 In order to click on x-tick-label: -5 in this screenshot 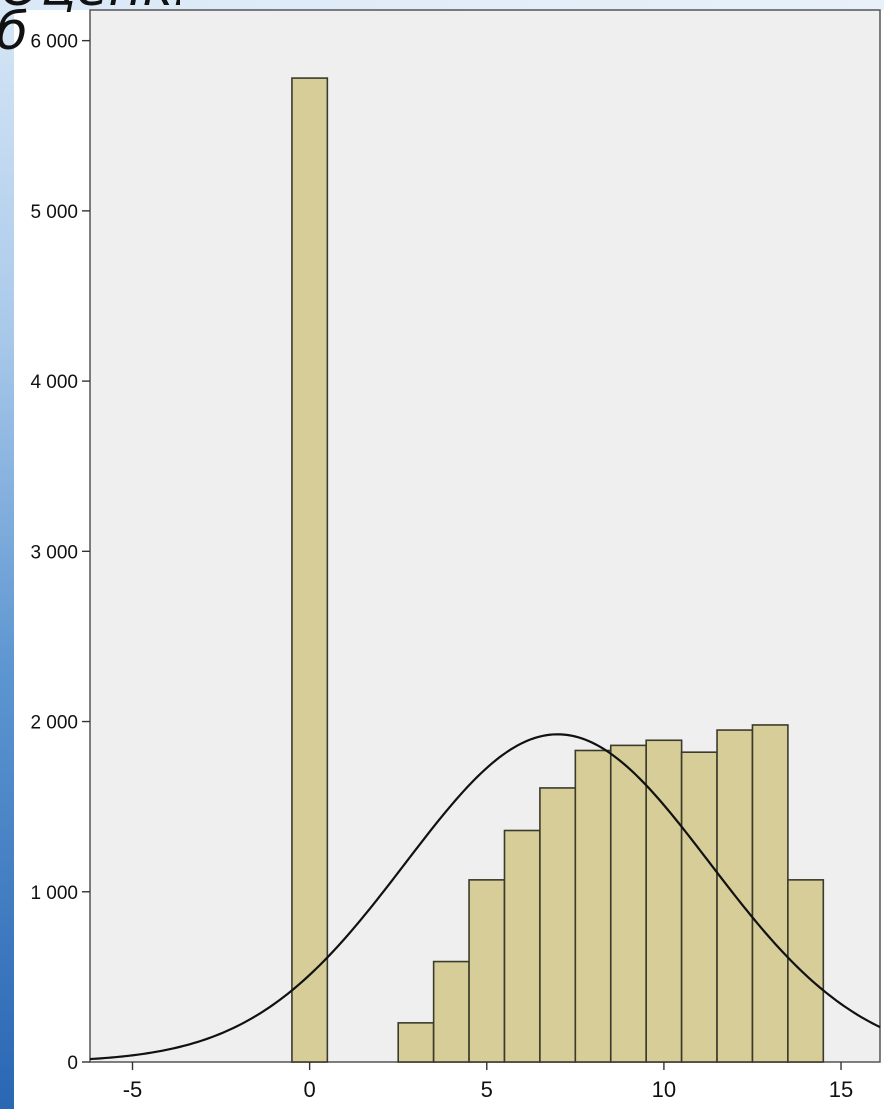, I will do `click(133, 1089)`.